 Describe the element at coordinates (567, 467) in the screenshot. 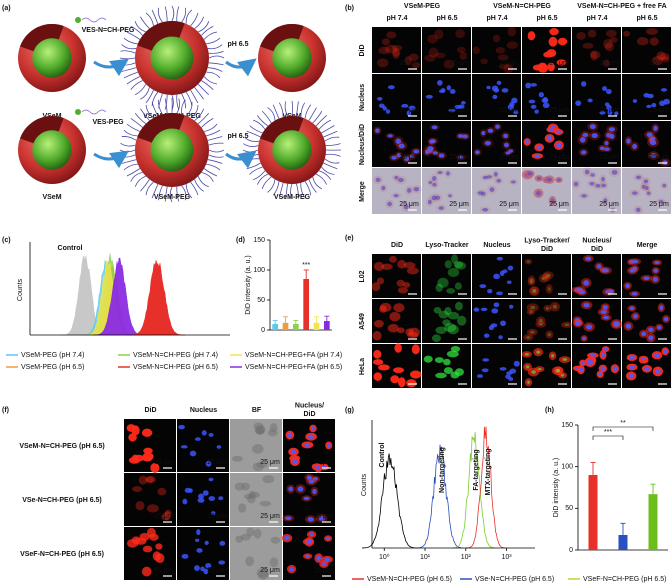

I see `y-tick-label: 100` at that location.